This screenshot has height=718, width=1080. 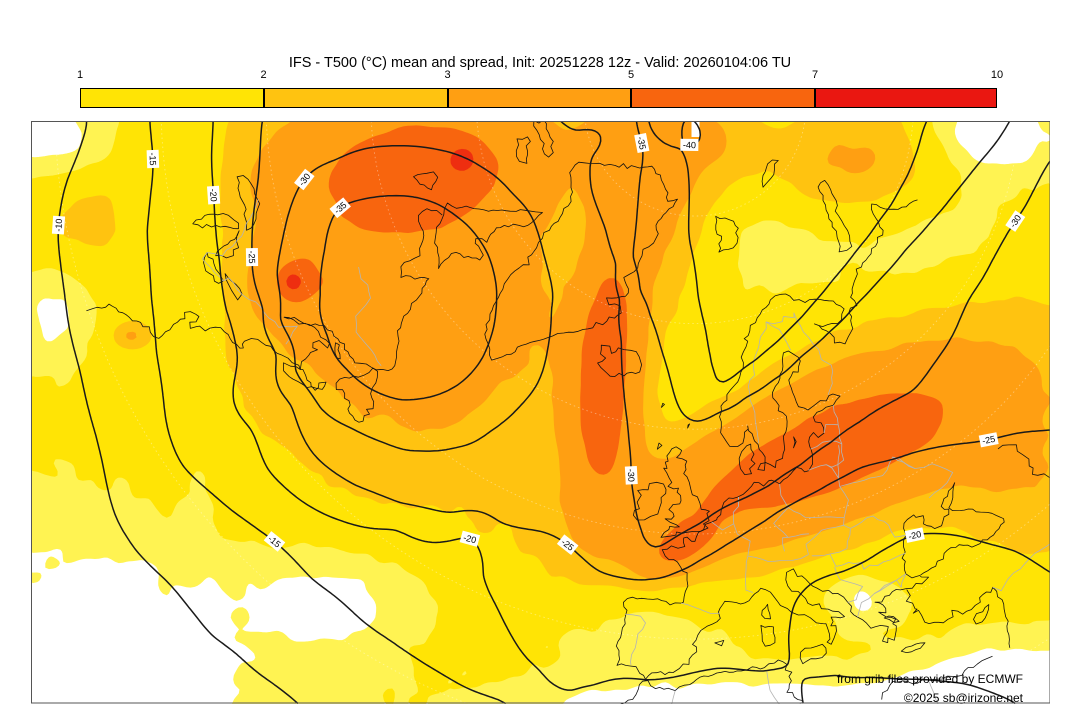 What do you see at coordinates (152, 158) in the screenshot?
I see `svg-text: -15` at bounding box center [152, 158].